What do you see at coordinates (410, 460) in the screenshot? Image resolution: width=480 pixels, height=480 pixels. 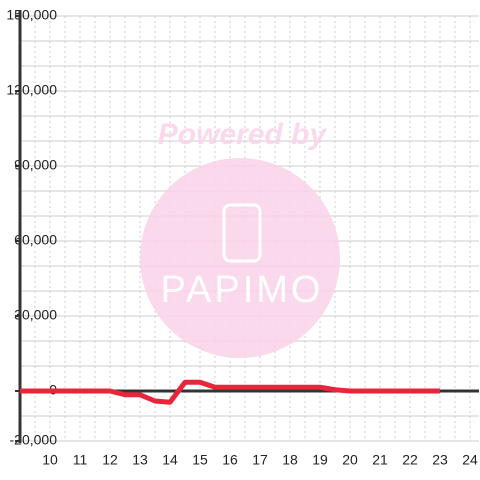 I see `x-tick-label: 22` at bounding box center [410, 460].